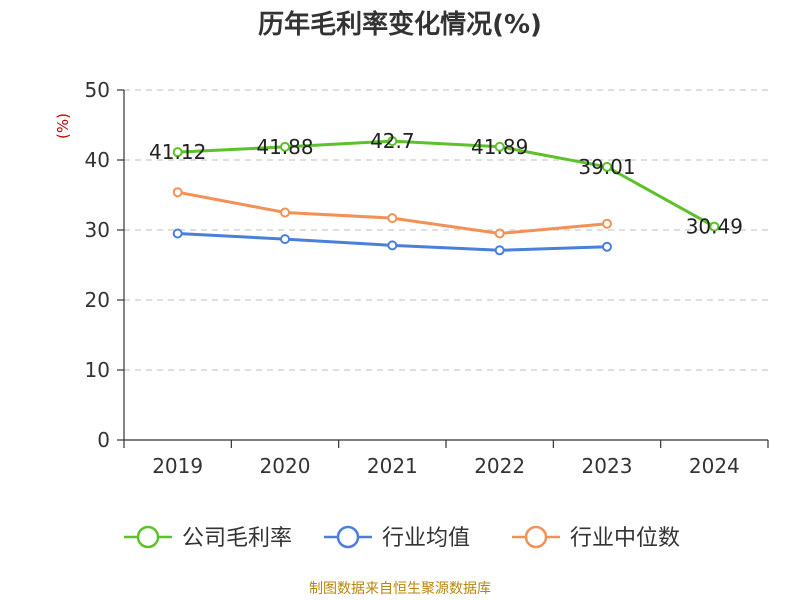 This screenshot has height=600, width=800. I want to click on series-line-industry-median, so click(392, 212).